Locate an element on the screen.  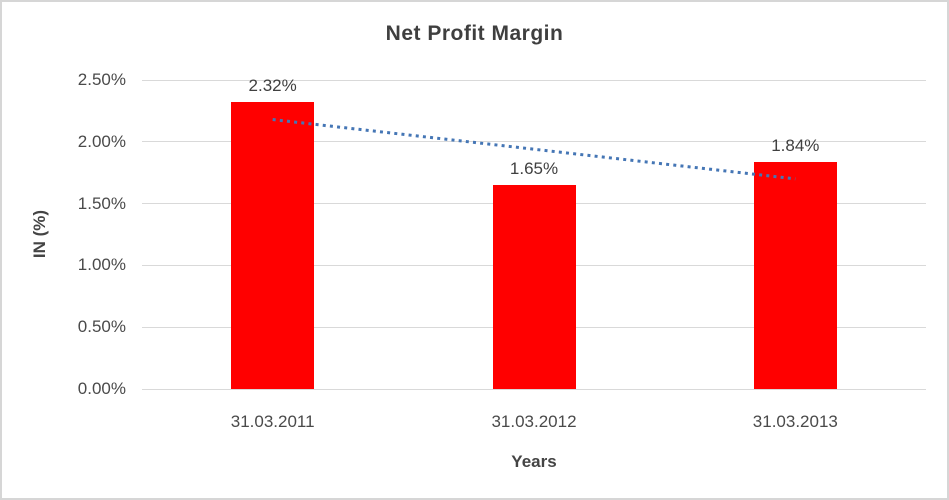
x-axis-title: Years is located at coordinates (534, 461).